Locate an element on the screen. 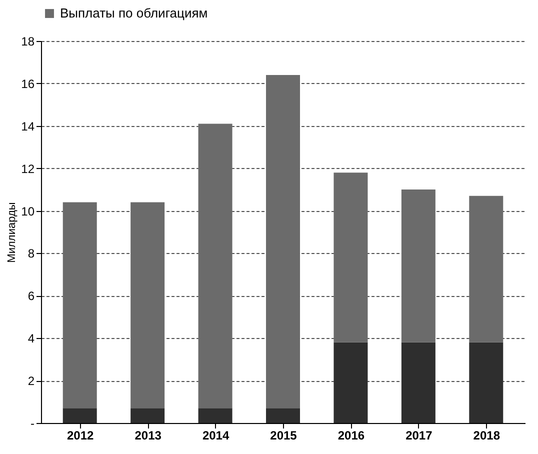  y-tick-label: 16 is located at coordinates (28, 83).